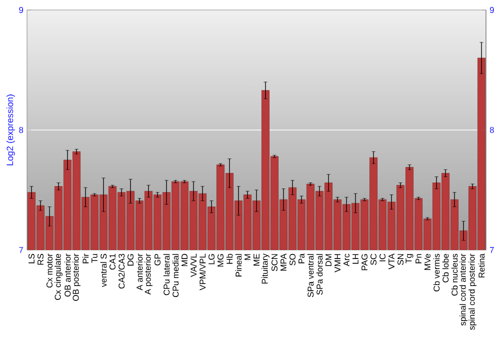 Image resolution: width=500 pixels, height=350 pixels. What do you see at coordinates (436, 273) in the screenshot?
I see `x-tick-label: Cb vermis` at bounding box center [436, 273].